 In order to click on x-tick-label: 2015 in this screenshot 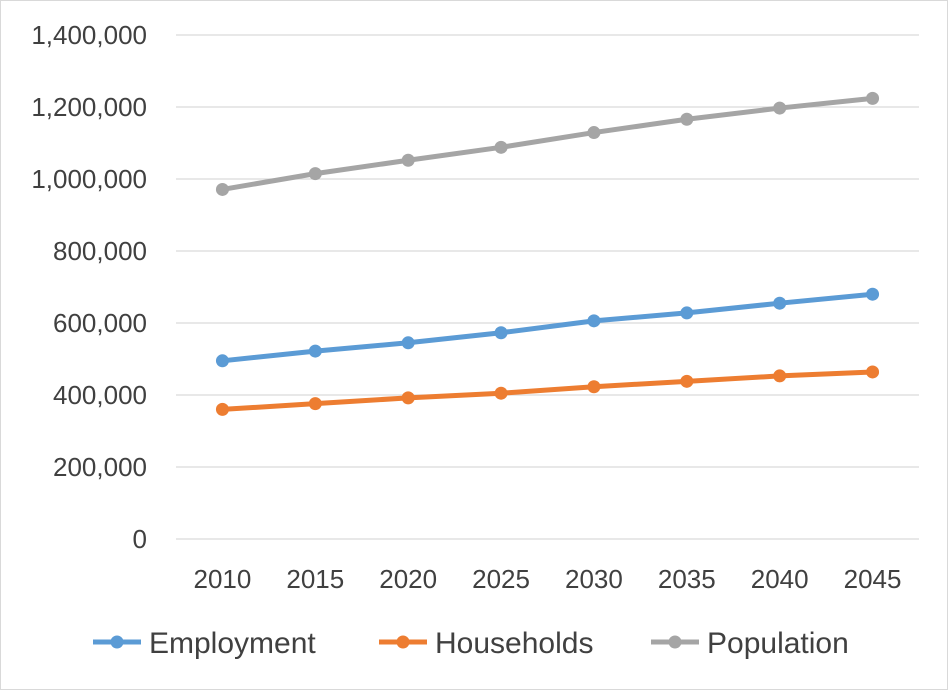, I will do `click(315, 579)`.